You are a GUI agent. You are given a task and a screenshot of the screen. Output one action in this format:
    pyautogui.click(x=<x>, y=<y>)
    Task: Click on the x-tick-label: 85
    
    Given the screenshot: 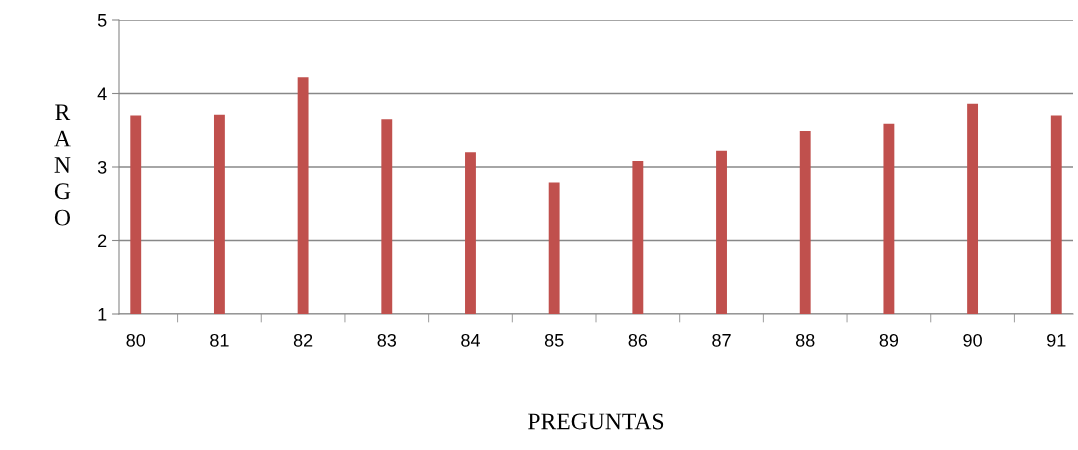 What is the action you would take?
    pyautogui.click(x=554, y=340)
    